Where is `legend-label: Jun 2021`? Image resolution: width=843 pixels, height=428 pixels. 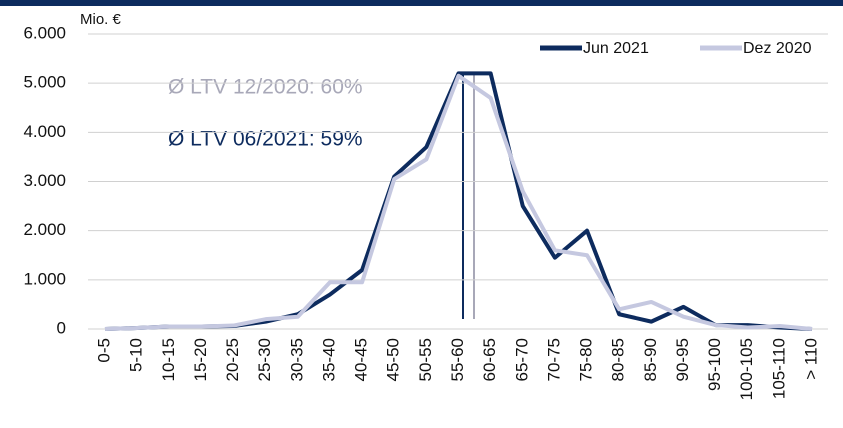
legend-label: Jun 2021 is located at coordinates (616, 48).